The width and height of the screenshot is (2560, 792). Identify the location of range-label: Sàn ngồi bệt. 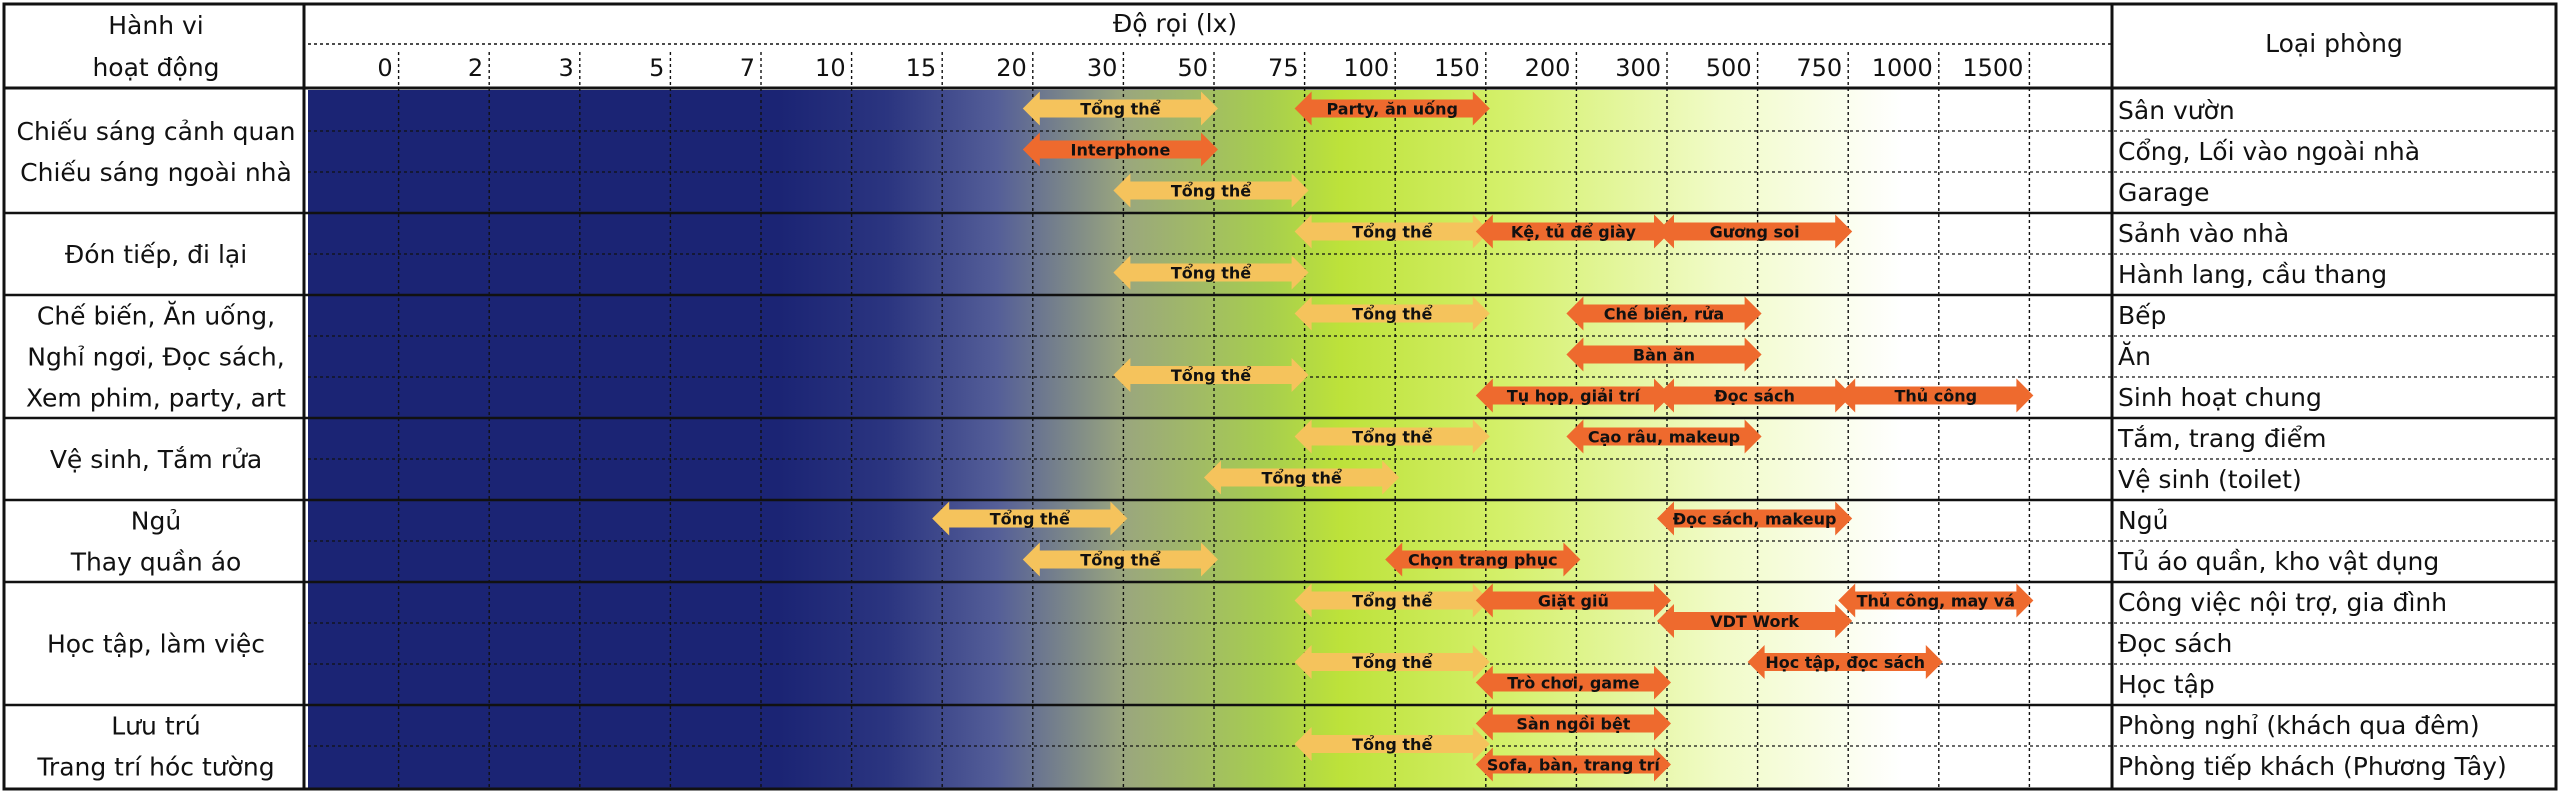
(1573, 724).